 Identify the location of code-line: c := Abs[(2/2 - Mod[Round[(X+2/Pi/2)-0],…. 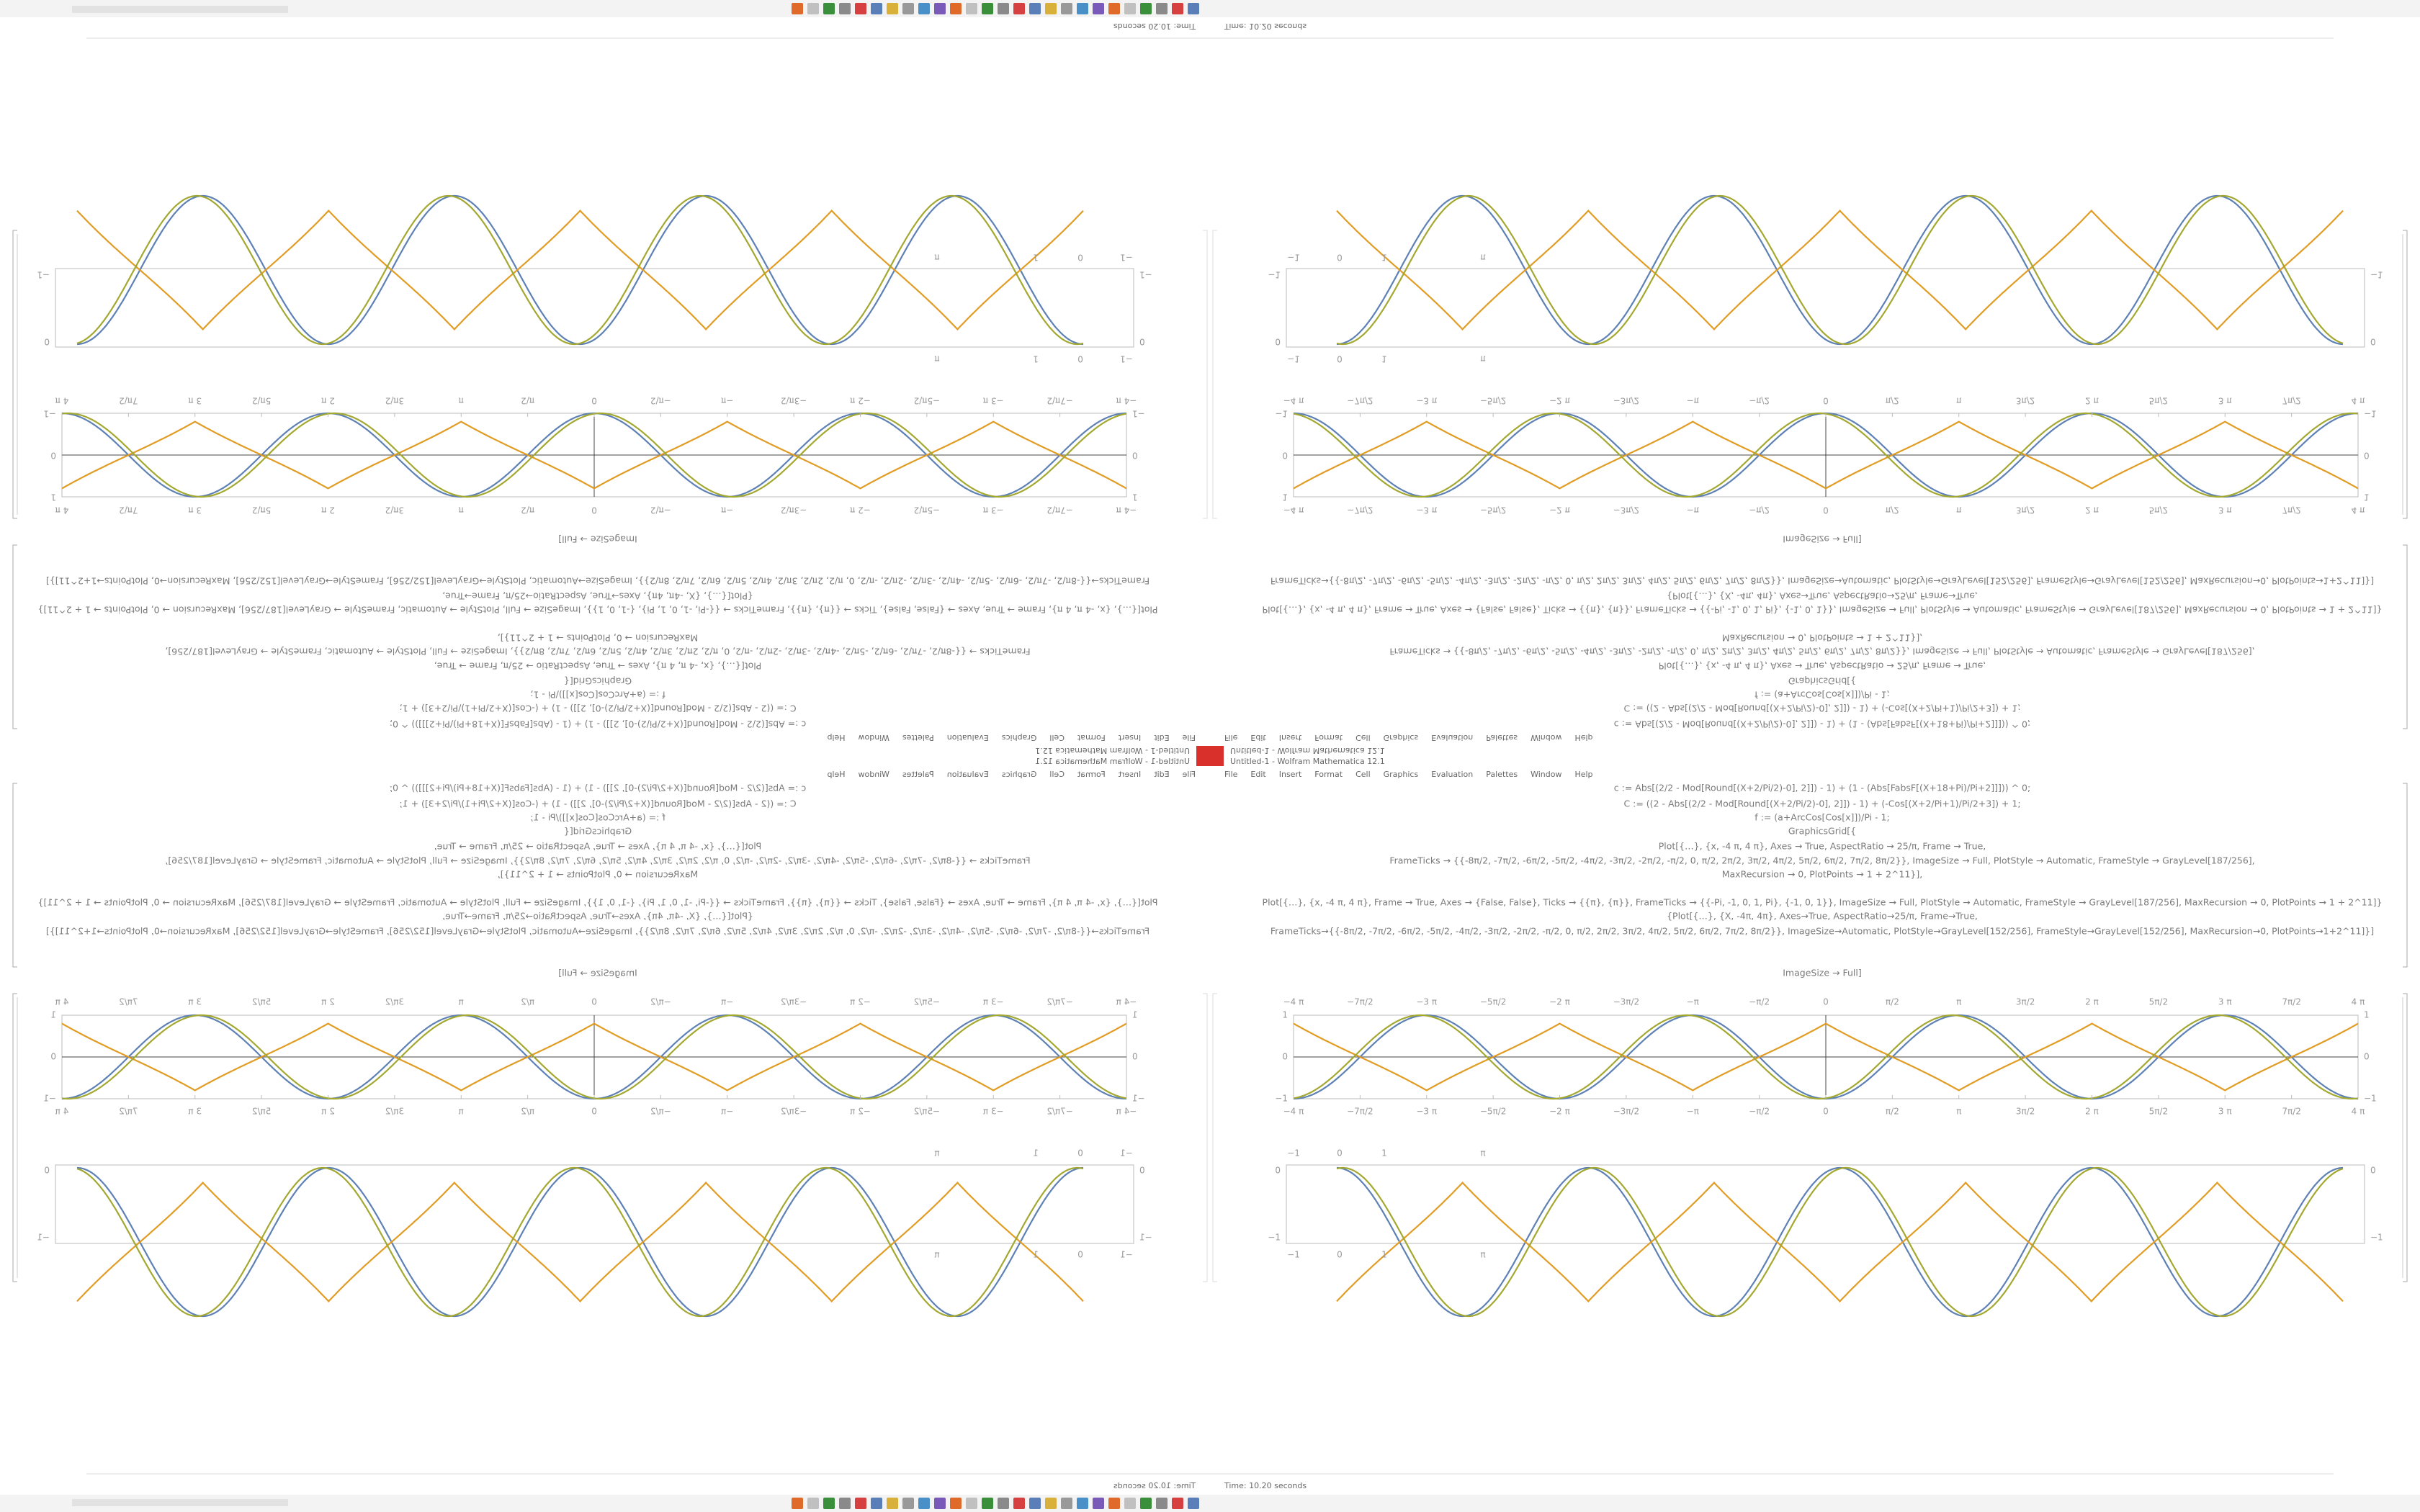
(1822, 788).